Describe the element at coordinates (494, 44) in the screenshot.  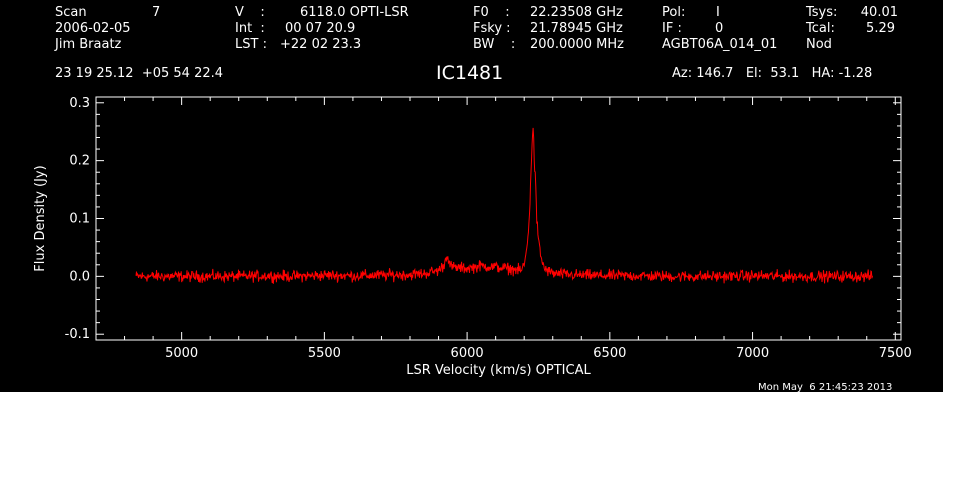
I see `bw-label: BW :` at that location.